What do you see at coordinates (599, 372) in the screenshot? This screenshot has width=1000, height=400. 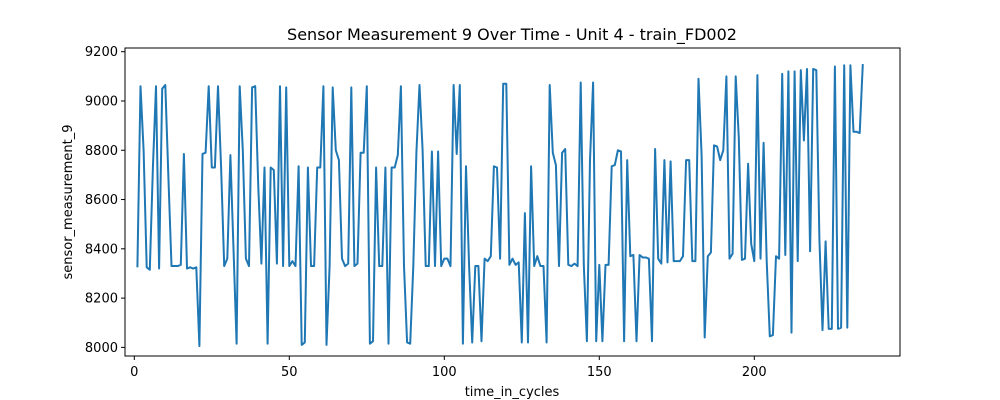 I see `x-tick-label: 150` at bounding box center [599, 372].